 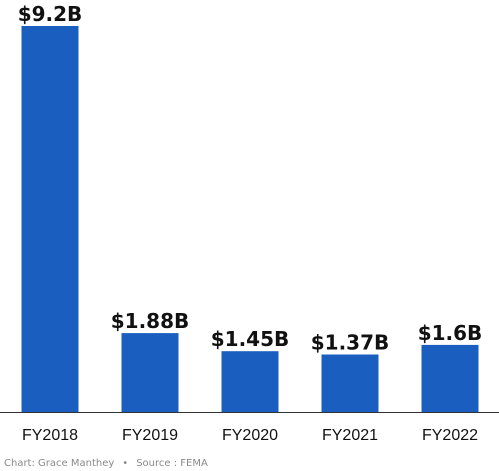 I want to click on bar-fy2020, so click(x=250, y=381).